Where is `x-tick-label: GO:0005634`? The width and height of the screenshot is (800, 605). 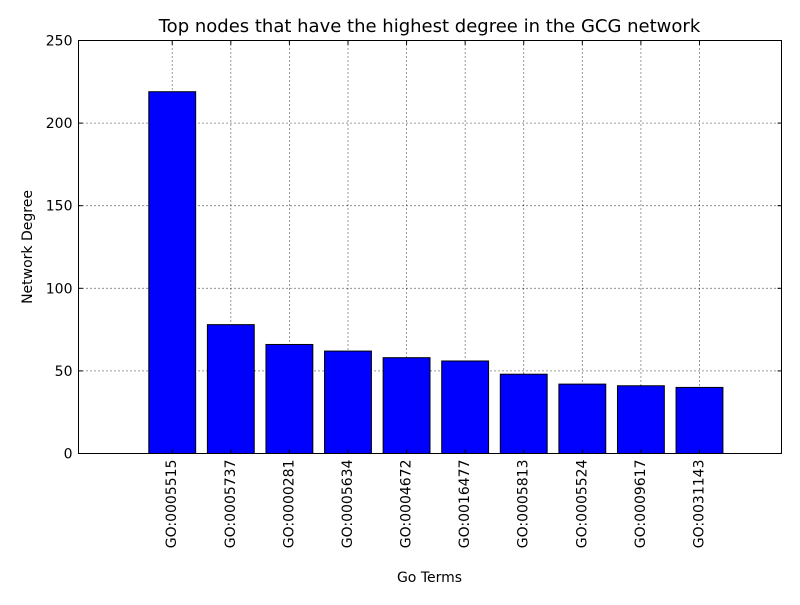
x-tick-label: GO:0005634 is located at coordinates (348, 503).